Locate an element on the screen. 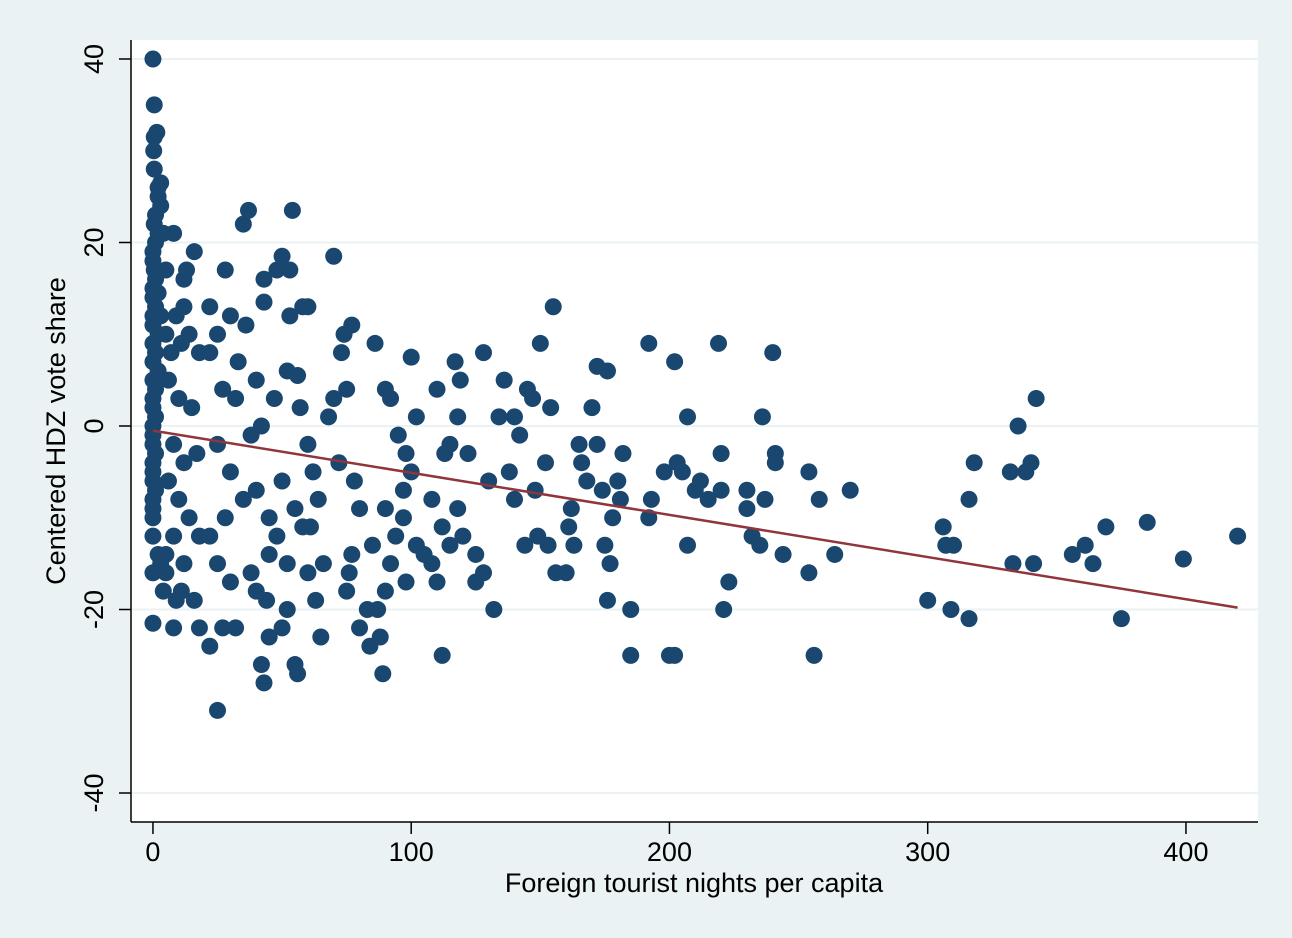 This screenshot has width=1292, height=938. y-tick-label: 40 is located at coordinates (94, 59).